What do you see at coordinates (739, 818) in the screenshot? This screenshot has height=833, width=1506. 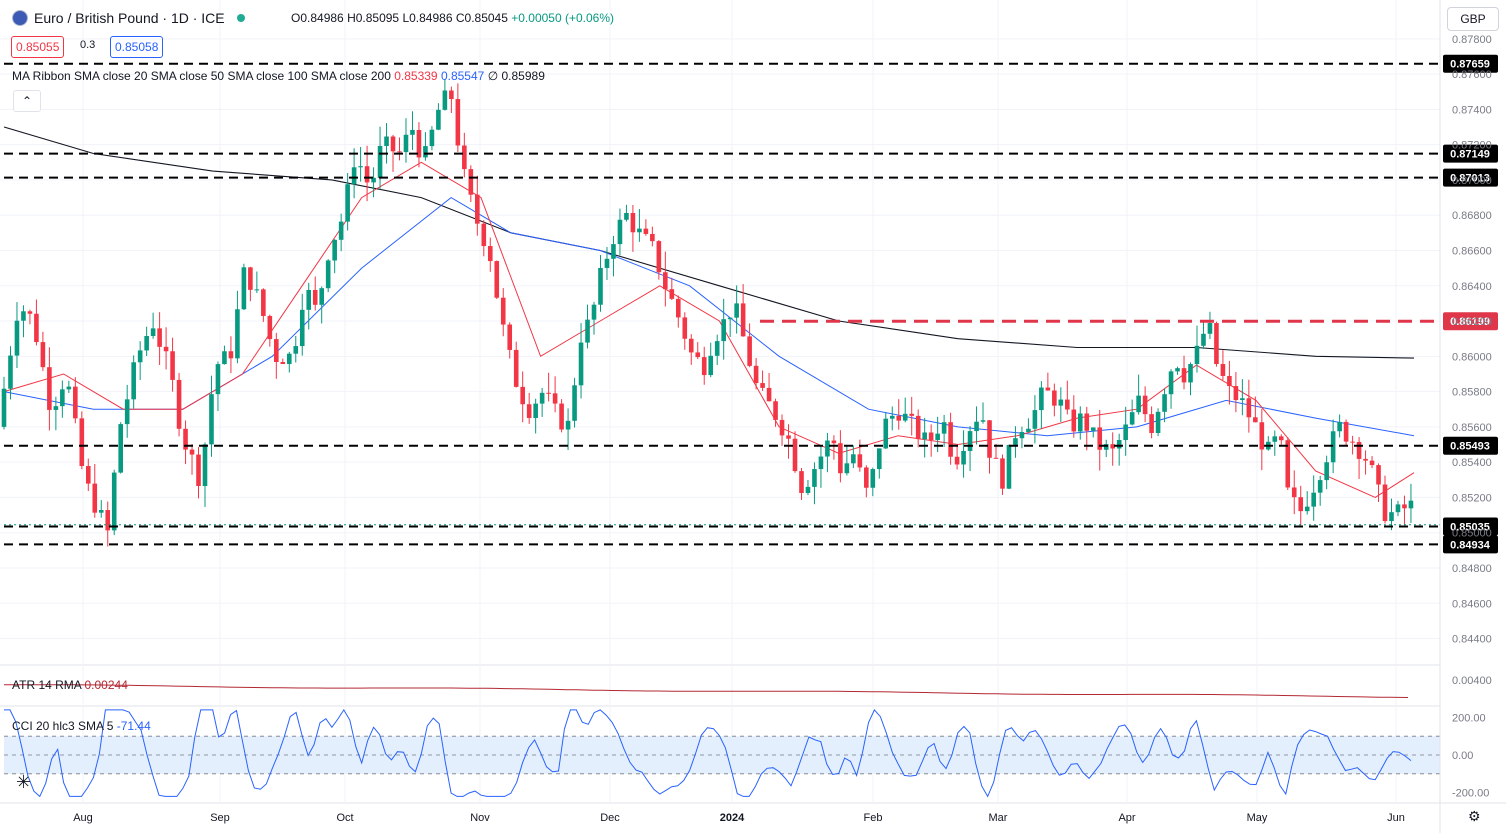 I see `time-axis: Aug Sep Oct Nov Dec 2024 Feb Mar Apr May Jun` at bounding box center [739, 818].